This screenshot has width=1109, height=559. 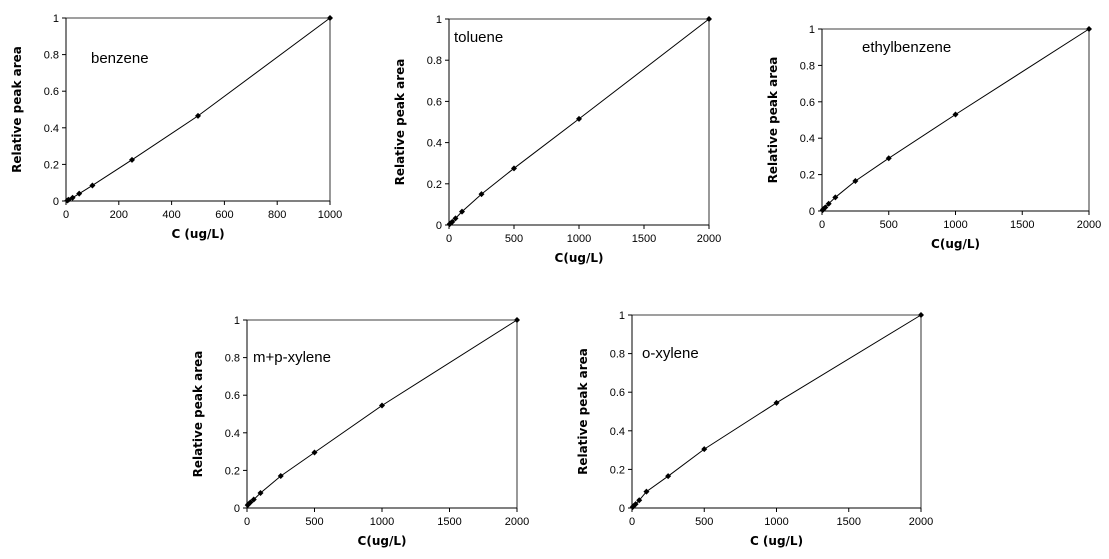 I want to click on x-tick-label: 200, so click(x=119, y=215).